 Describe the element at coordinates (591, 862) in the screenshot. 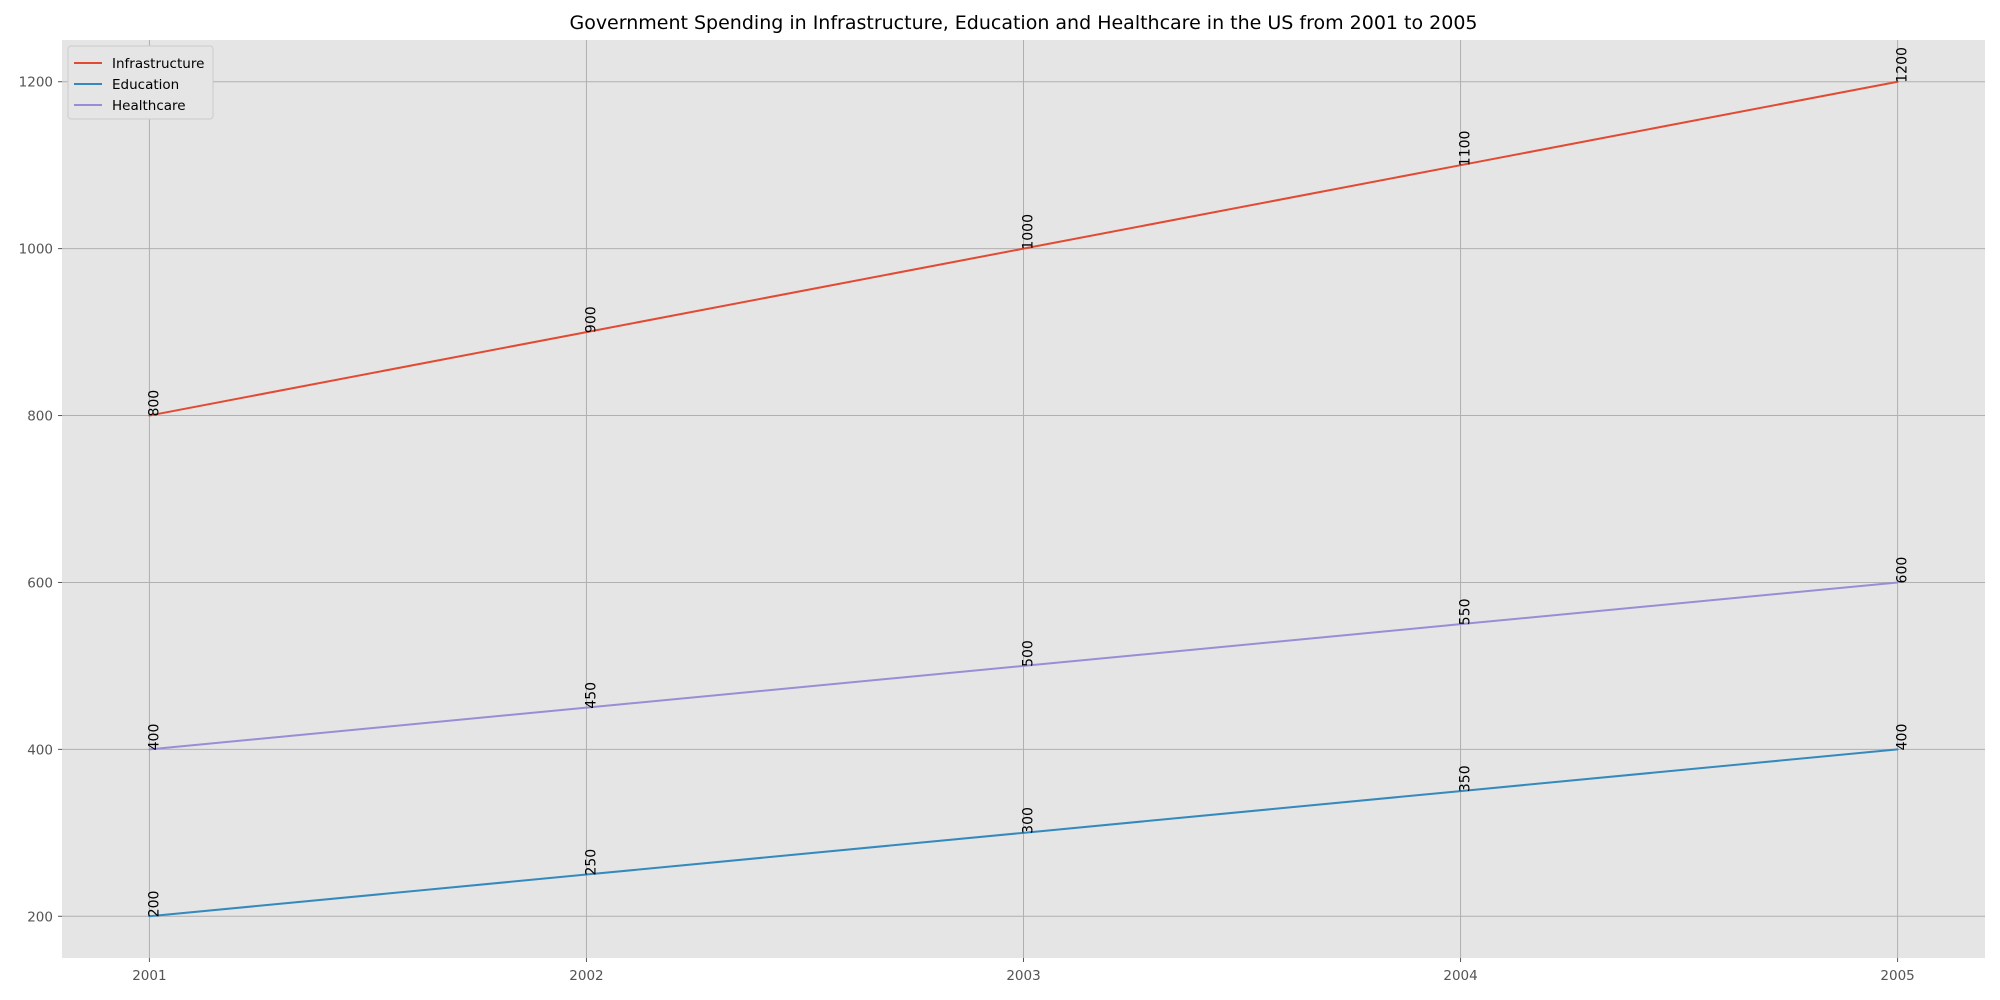

I see `data-label-education: 250` at that location.